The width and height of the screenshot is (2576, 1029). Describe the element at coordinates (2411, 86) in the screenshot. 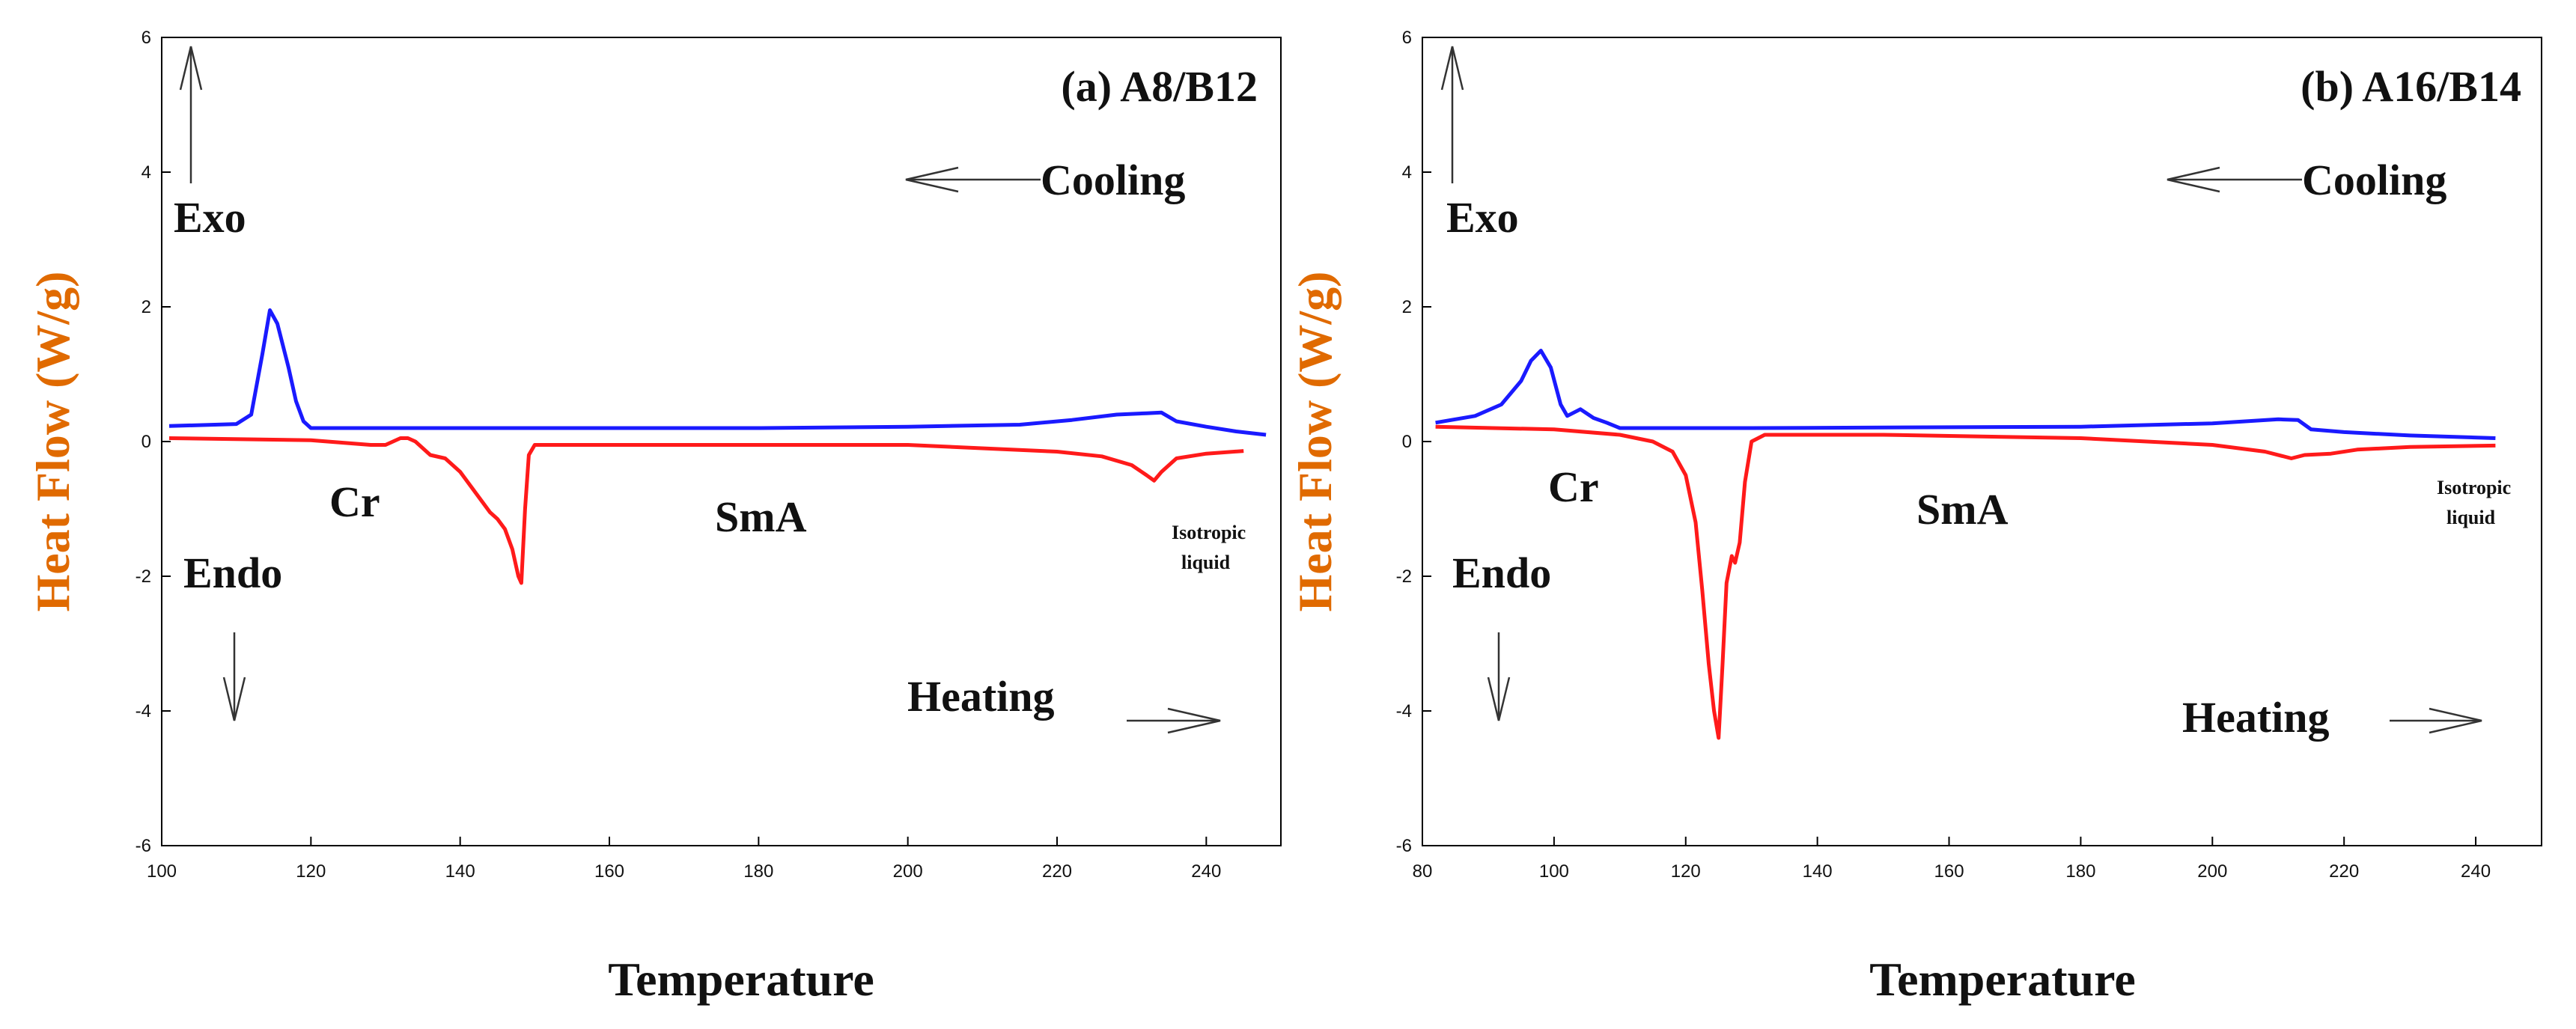

I see `chart-title: (b) A16/B14` at that location.